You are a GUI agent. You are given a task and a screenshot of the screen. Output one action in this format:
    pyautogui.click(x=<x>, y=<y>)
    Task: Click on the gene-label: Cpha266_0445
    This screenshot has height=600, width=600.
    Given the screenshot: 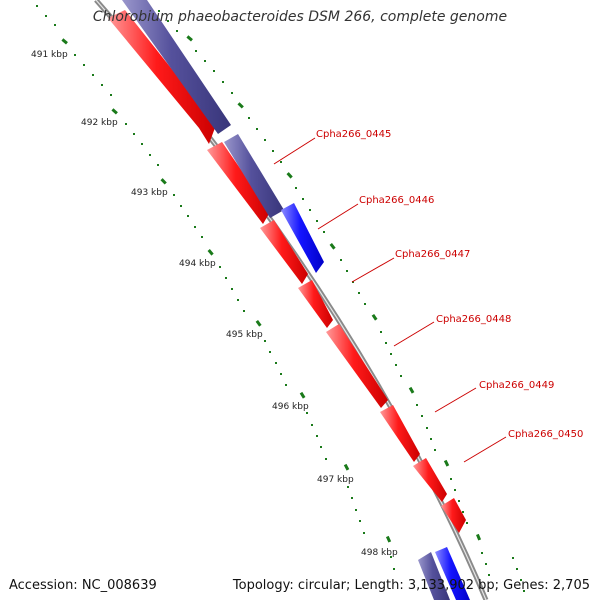 What is the action you would take?
    pyautogui.click(x=353, y=134)
    